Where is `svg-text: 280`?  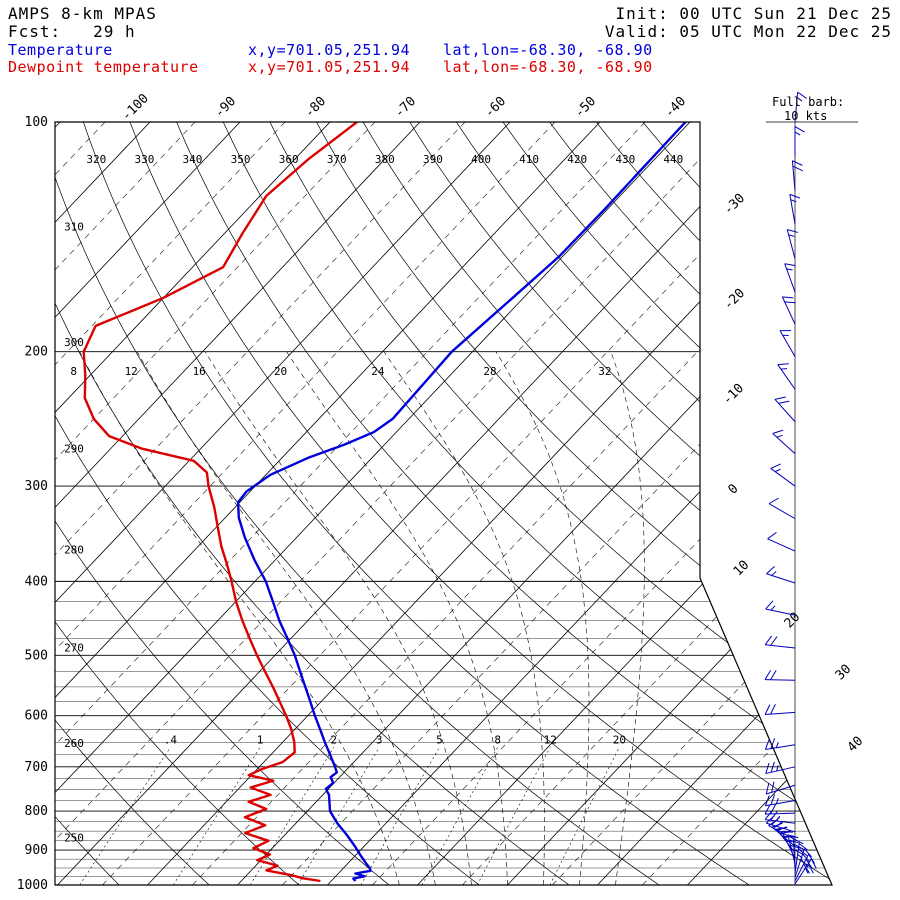
svg-text: 280 is located at coordinates (74, 550).